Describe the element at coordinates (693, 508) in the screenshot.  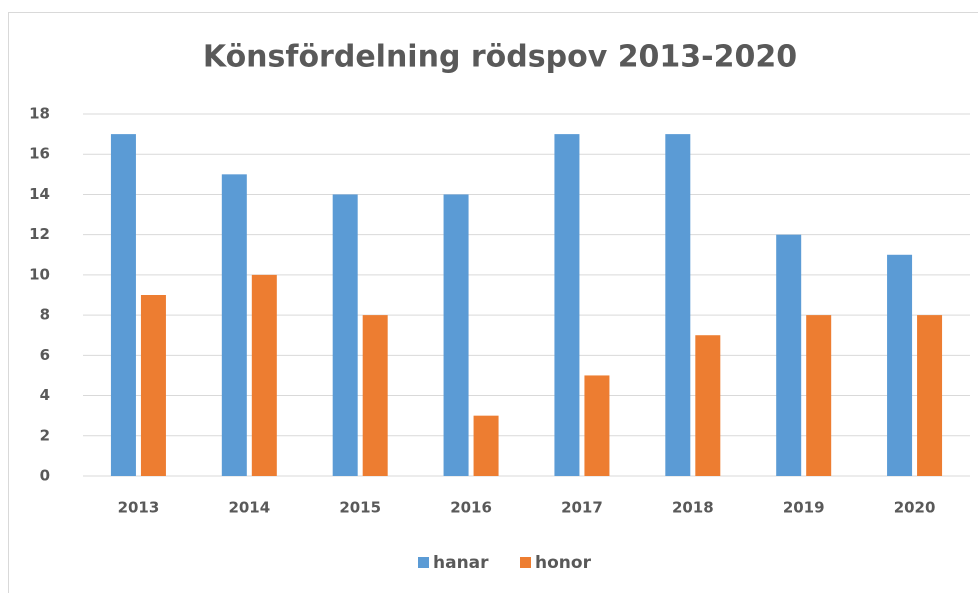
I see `x-tick-label: 2018` at that location.